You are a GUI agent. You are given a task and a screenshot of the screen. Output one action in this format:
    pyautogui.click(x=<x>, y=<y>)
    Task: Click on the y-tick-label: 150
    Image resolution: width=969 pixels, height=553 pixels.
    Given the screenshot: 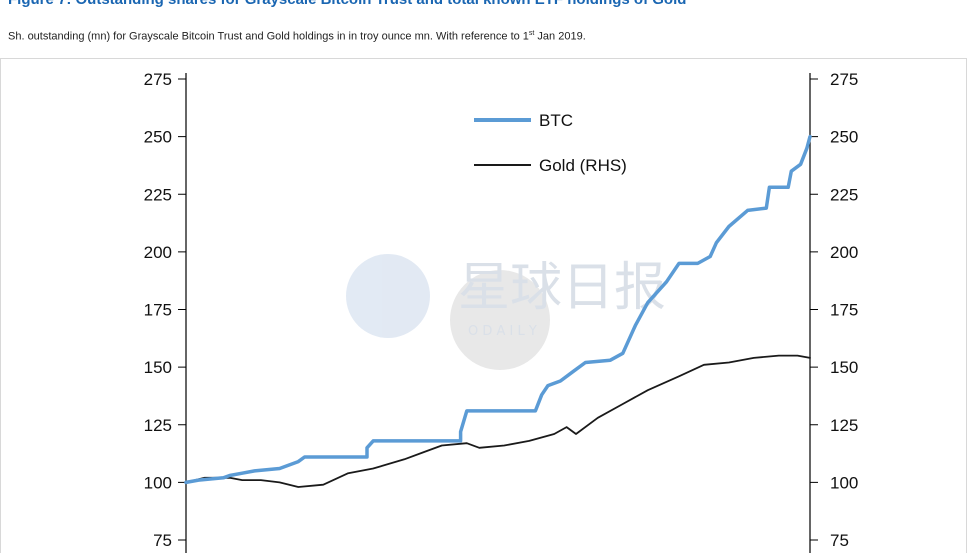 What is the action you would take?
    pyautogui.click(x=158, y=367)
    